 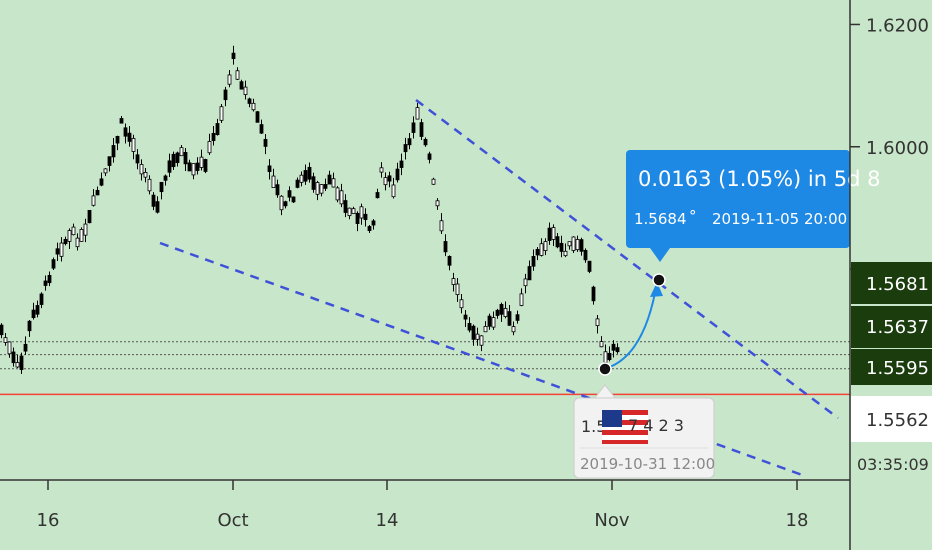 I want to click on x-tick-label: 18, so click(x=797, y=520).